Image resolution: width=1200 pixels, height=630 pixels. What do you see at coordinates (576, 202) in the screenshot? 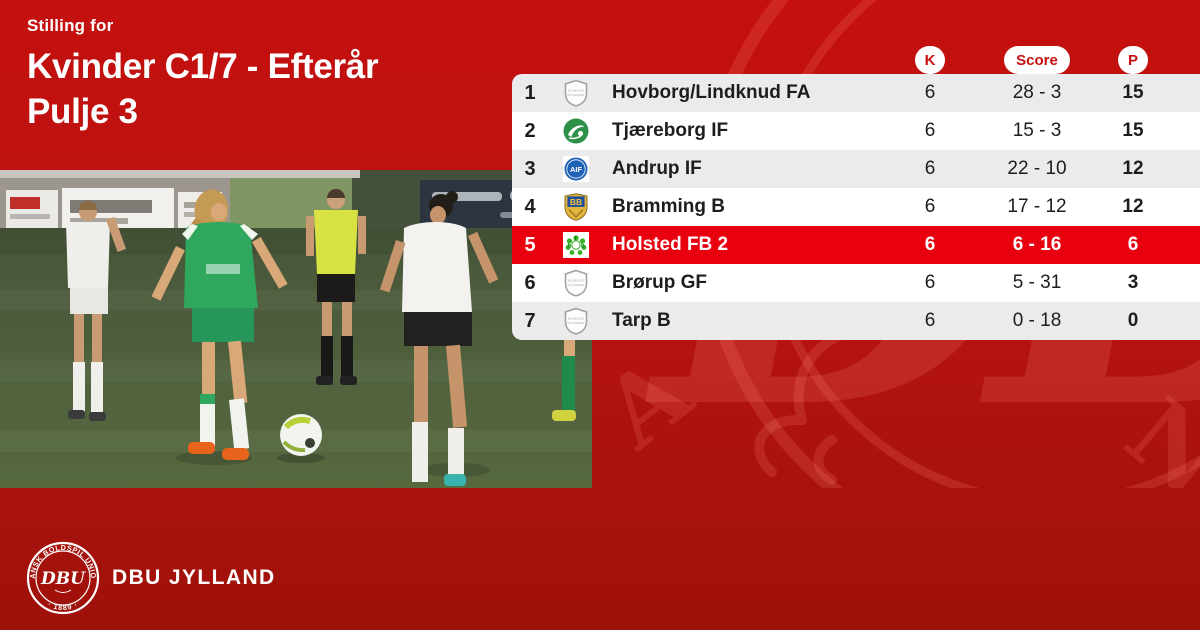
I see `svg-text: BB` at bounding box center [576, 202].